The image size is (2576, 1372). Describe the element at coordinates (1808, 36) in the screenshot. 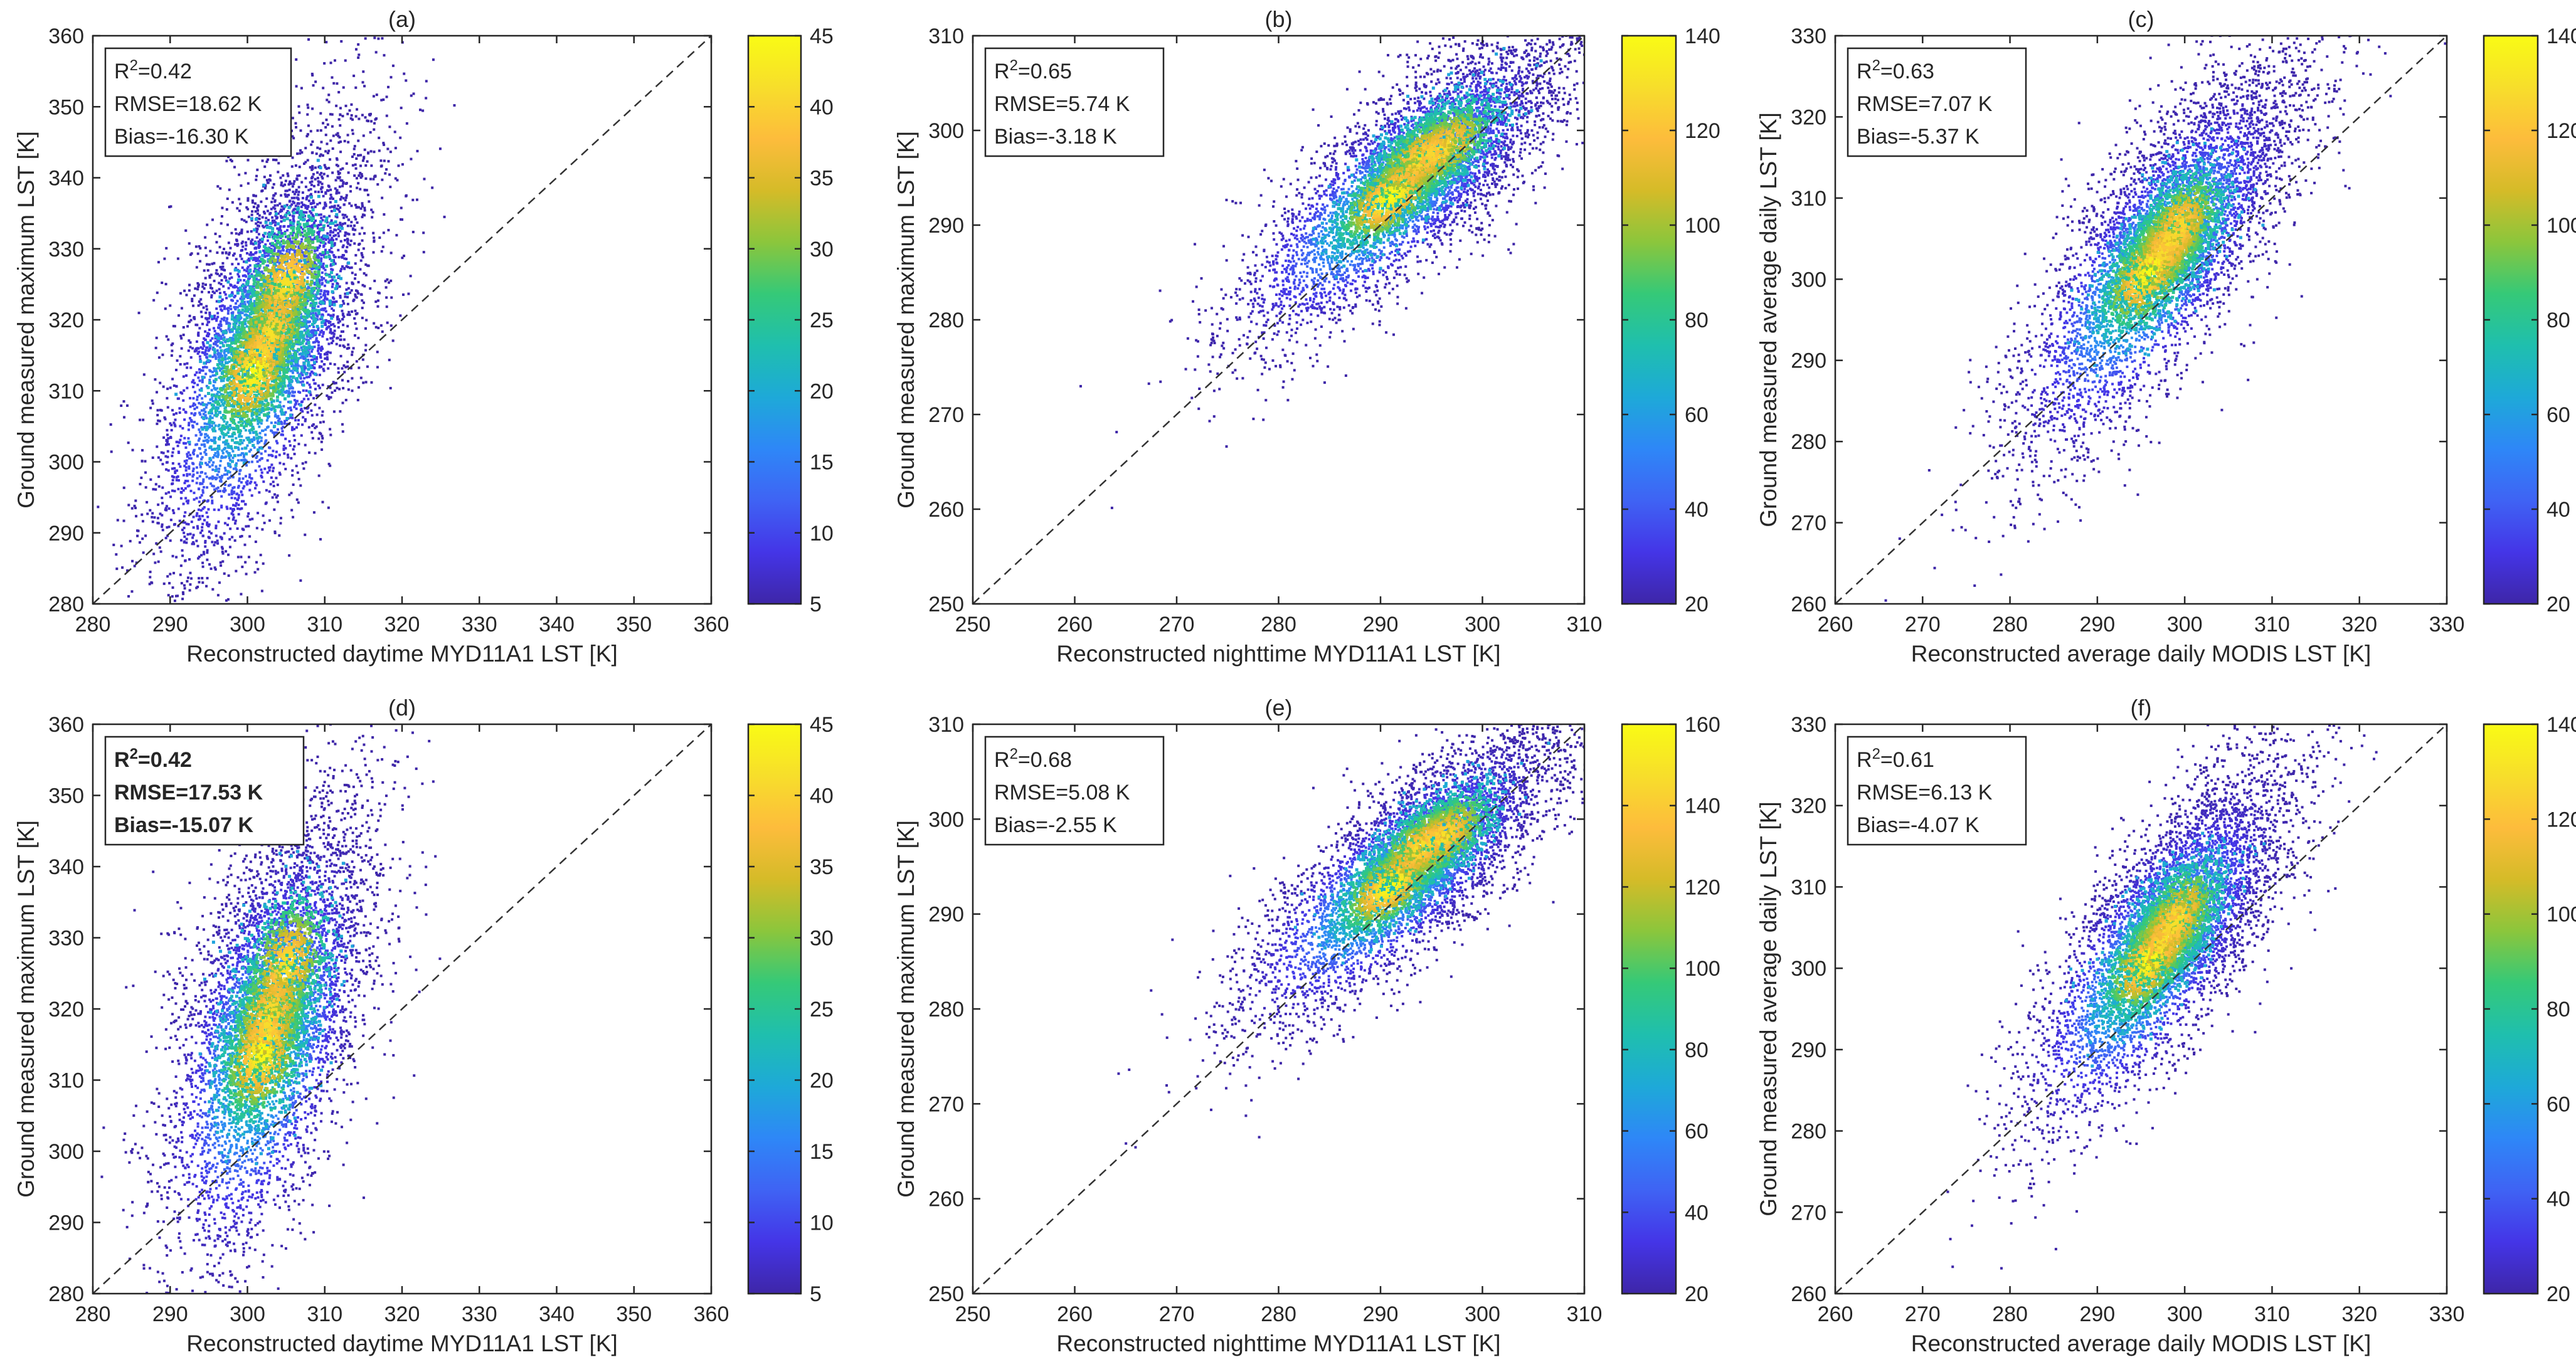

I see `y-tick-label: 330` at that location.